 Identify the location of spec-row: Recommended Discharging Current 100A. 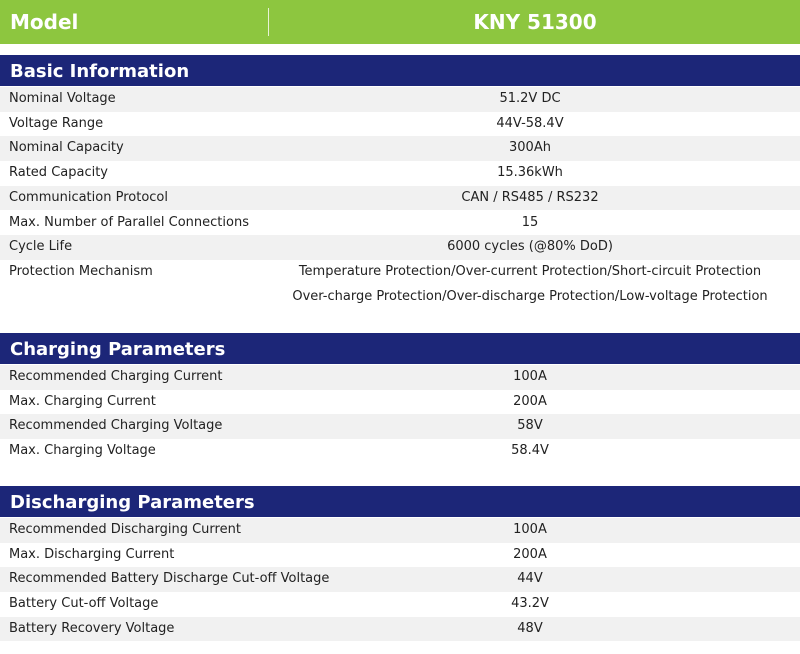
(400, 530).